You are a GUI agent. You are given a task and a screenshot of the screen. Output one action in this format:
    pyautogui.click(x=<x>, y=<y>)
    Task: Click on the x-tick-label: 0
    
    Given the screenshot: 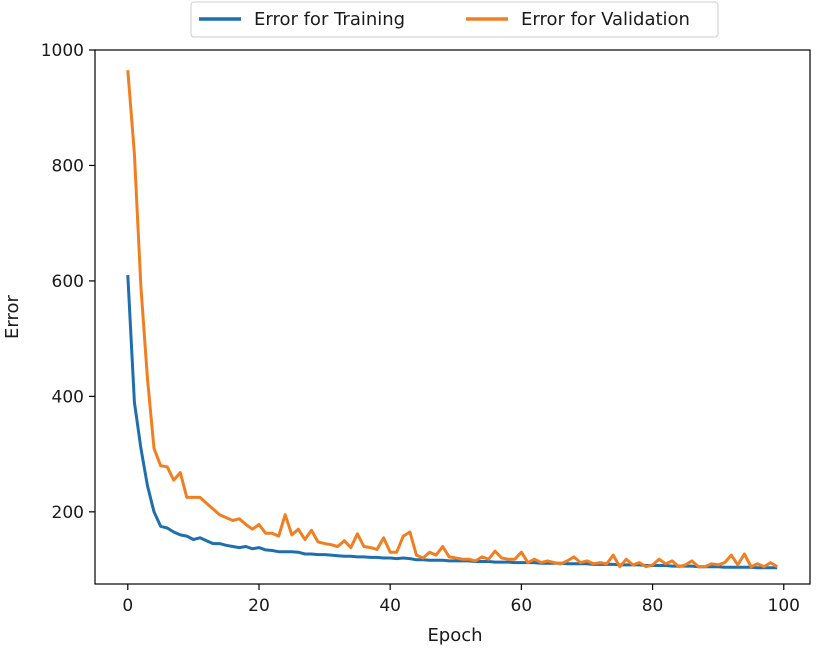 What is the action you would take?
    pyautogui.click(x=127, y=606)
    